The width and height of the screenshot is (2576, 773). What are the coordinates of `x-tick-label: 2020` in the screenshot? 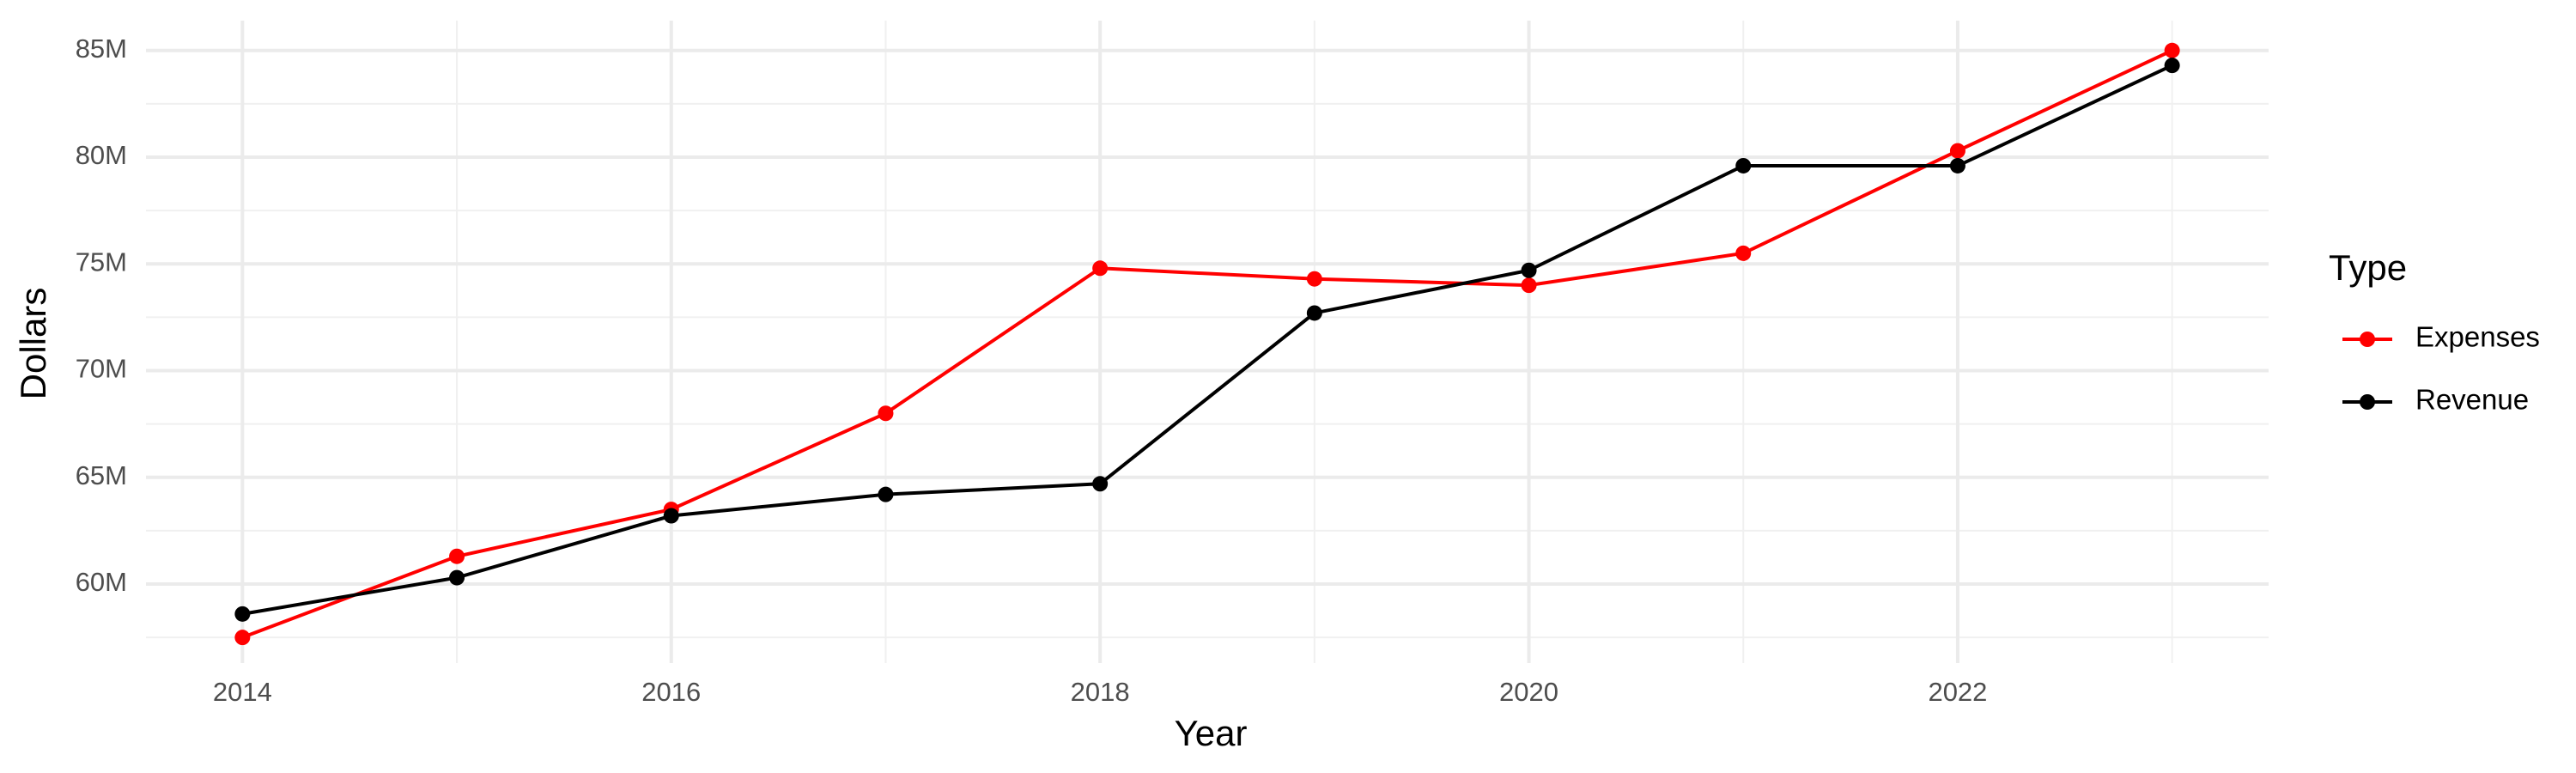 It's located at (1528, 692).